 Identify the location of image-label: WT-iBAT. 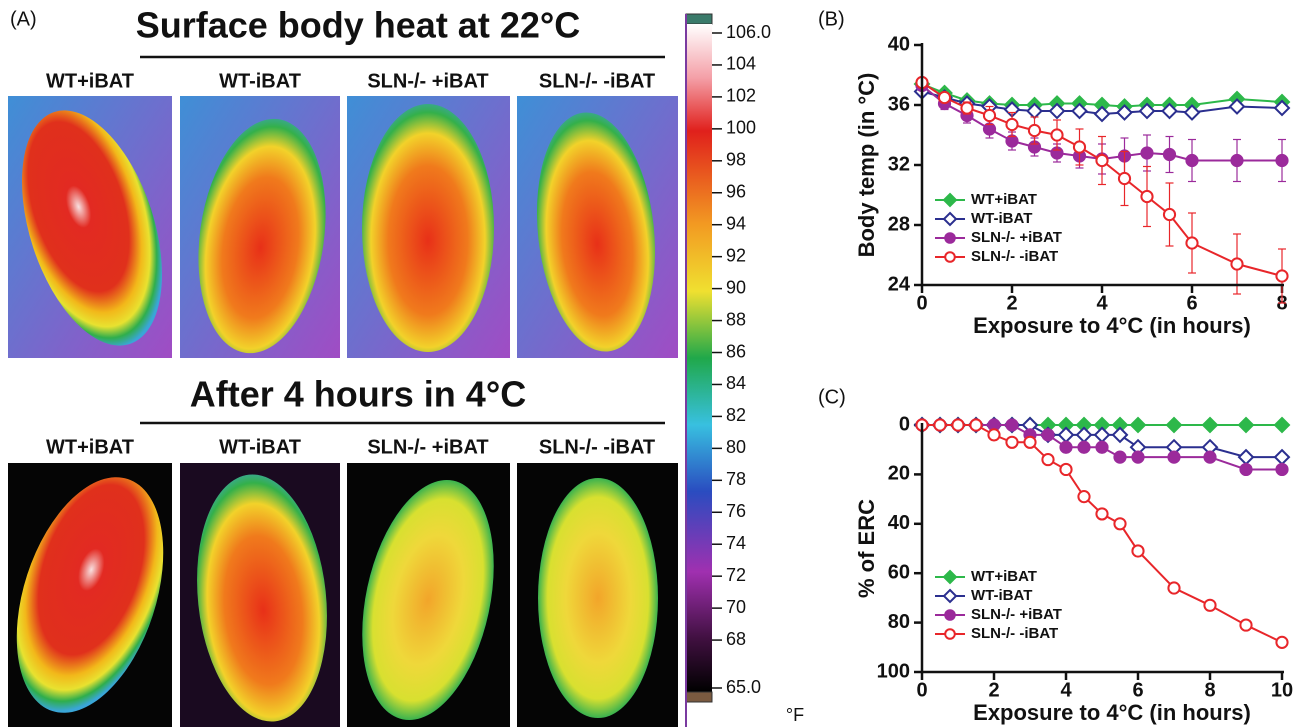
(260, 447).